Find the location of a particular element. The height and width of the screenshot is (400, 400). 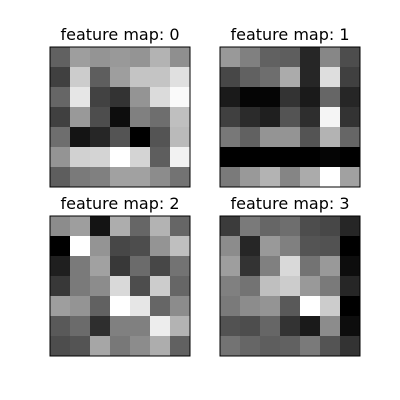

heatmap-panel-3: feature map: 3 is located at coordinates (290, 275).